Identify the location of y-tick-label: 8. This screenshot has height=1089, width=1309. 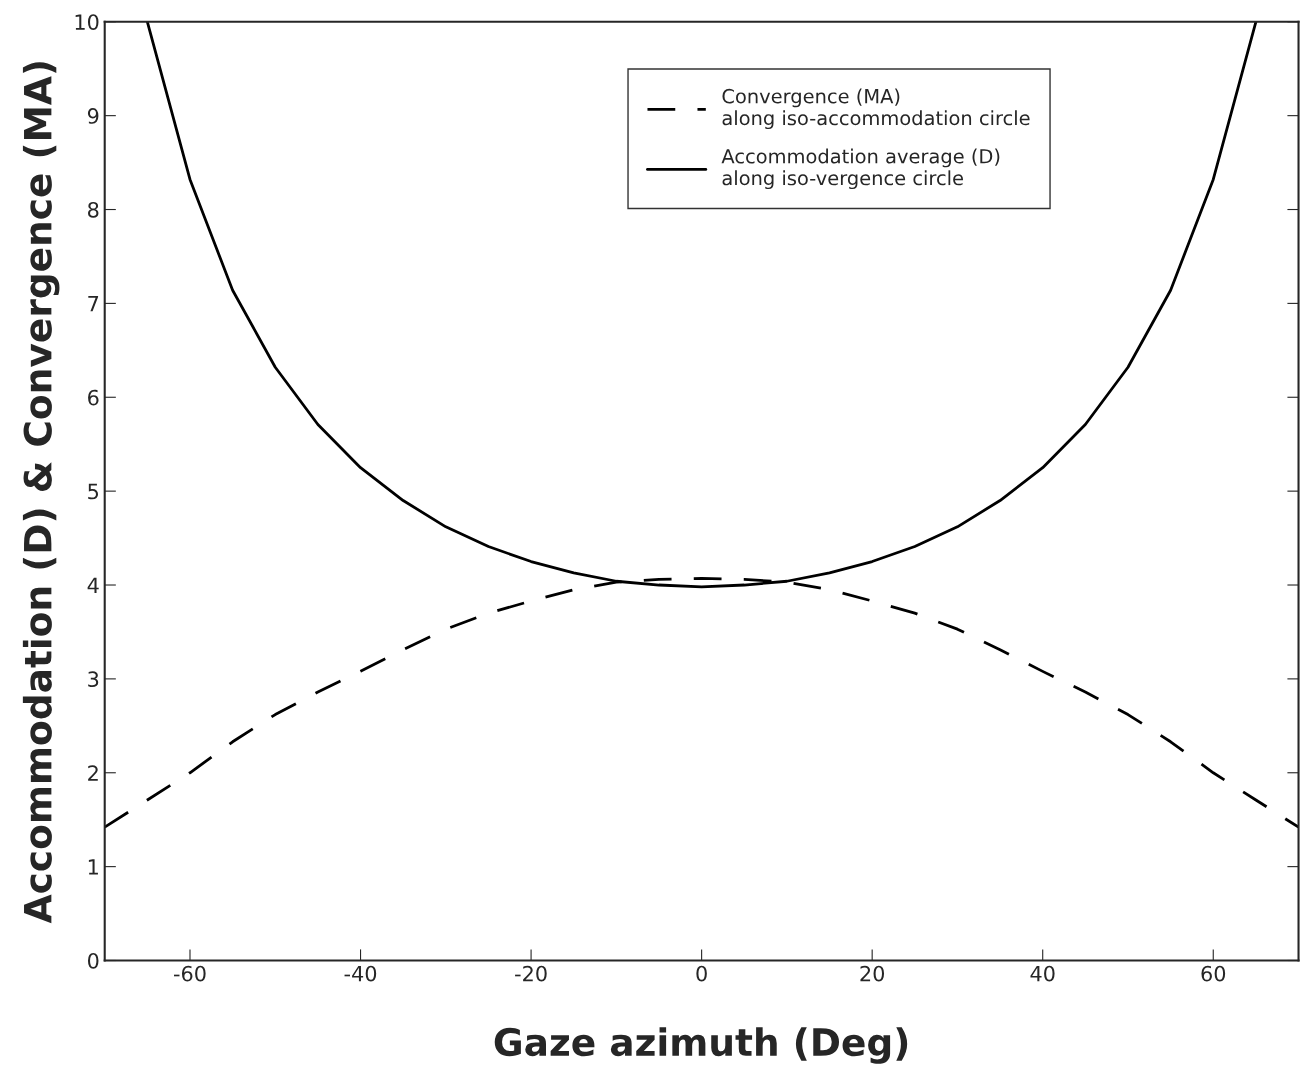
(93, 209).